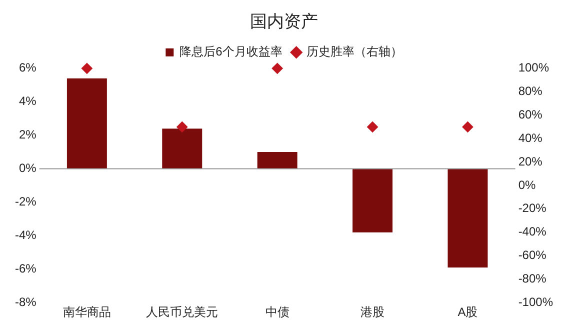 This screenshot has height=333, width=568. What do you see at coordinates (25, 235) in the screenshot?
I see `y-tick-label: -4%` at bounding box center [25, 235].